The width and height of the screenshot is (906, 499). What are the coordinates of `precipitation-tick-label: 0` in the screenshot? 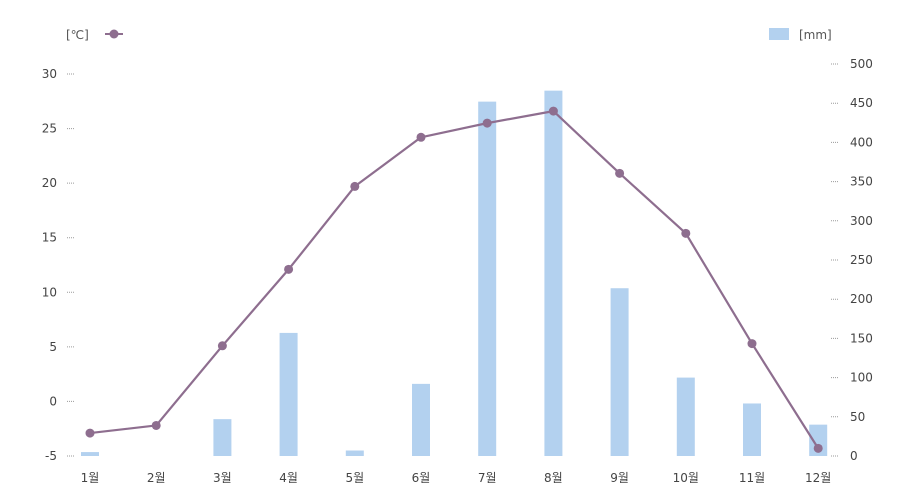 It's located at (854, 456).